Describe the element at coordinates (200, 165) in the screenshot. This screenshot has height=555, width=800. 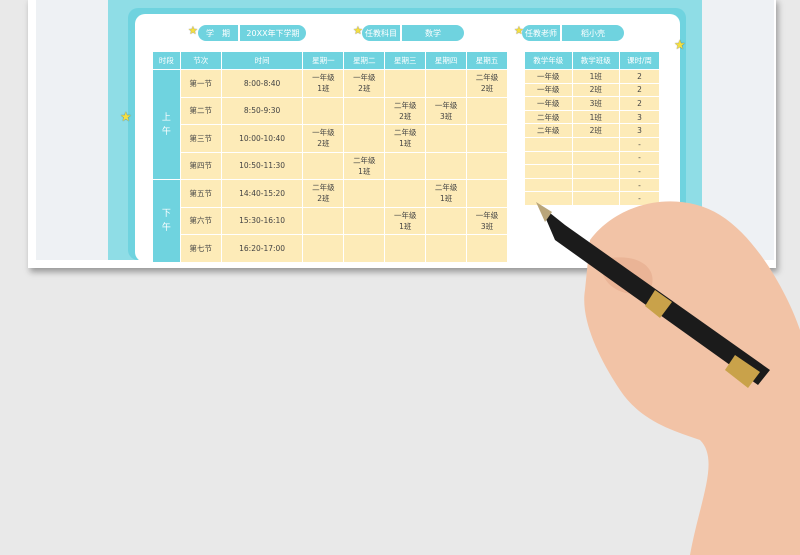
I see `period-cell: 第四节` at that location.